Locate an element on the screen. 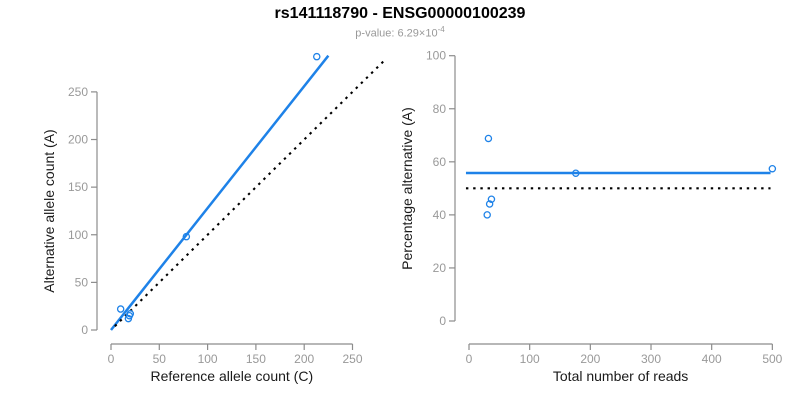  x-tick-label: 400 is located at coordinates (712, 359).